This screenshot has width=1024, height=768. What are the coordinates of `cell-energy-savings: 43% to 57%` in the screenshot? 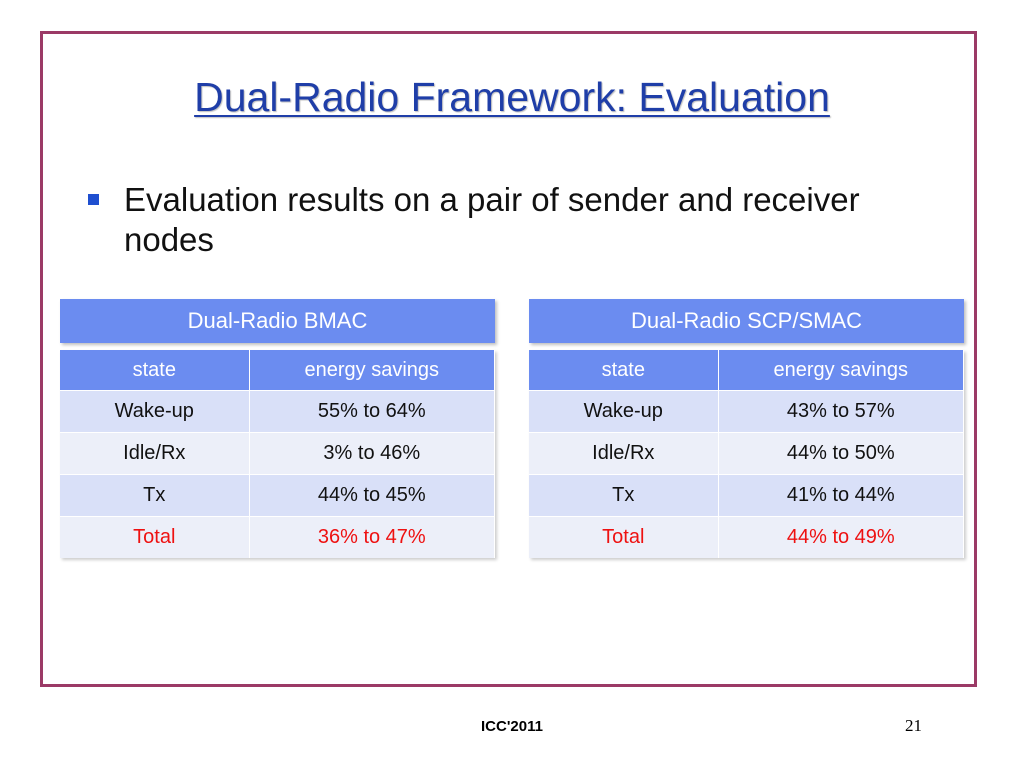 It's located at (841, 411).